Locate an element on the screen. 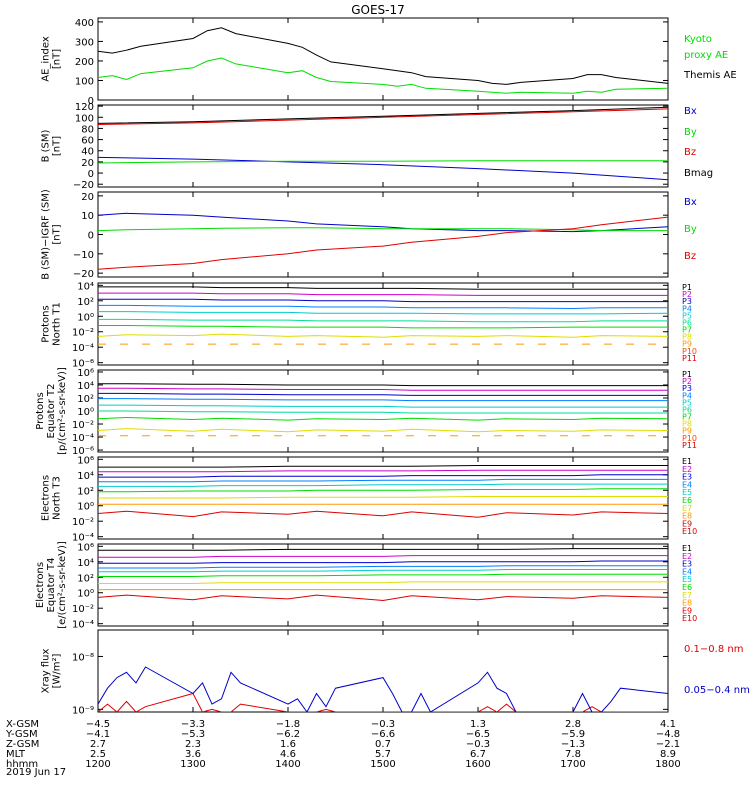 This screenshot has height=804, width=750. series-line-Bx is located at coordinates (383, 222).